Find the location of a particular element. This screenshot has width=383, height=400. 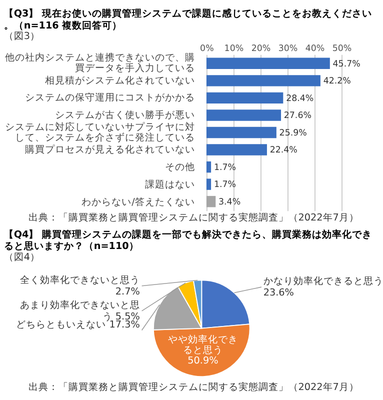

x-tick-label: 40% is located at coordinates (315, 49).